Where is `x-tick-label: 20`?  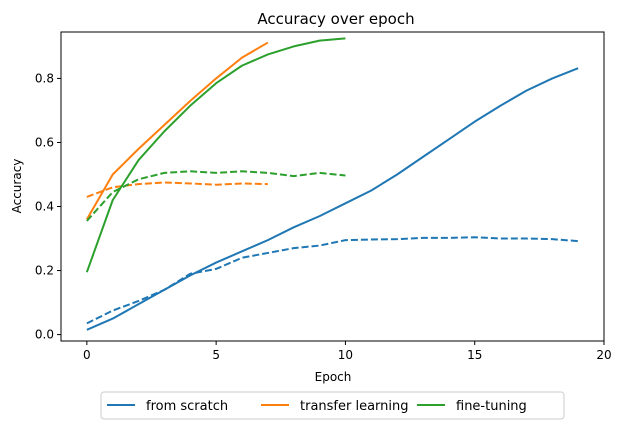
x-tick-label: 20 is located at coordinates (603, 355).